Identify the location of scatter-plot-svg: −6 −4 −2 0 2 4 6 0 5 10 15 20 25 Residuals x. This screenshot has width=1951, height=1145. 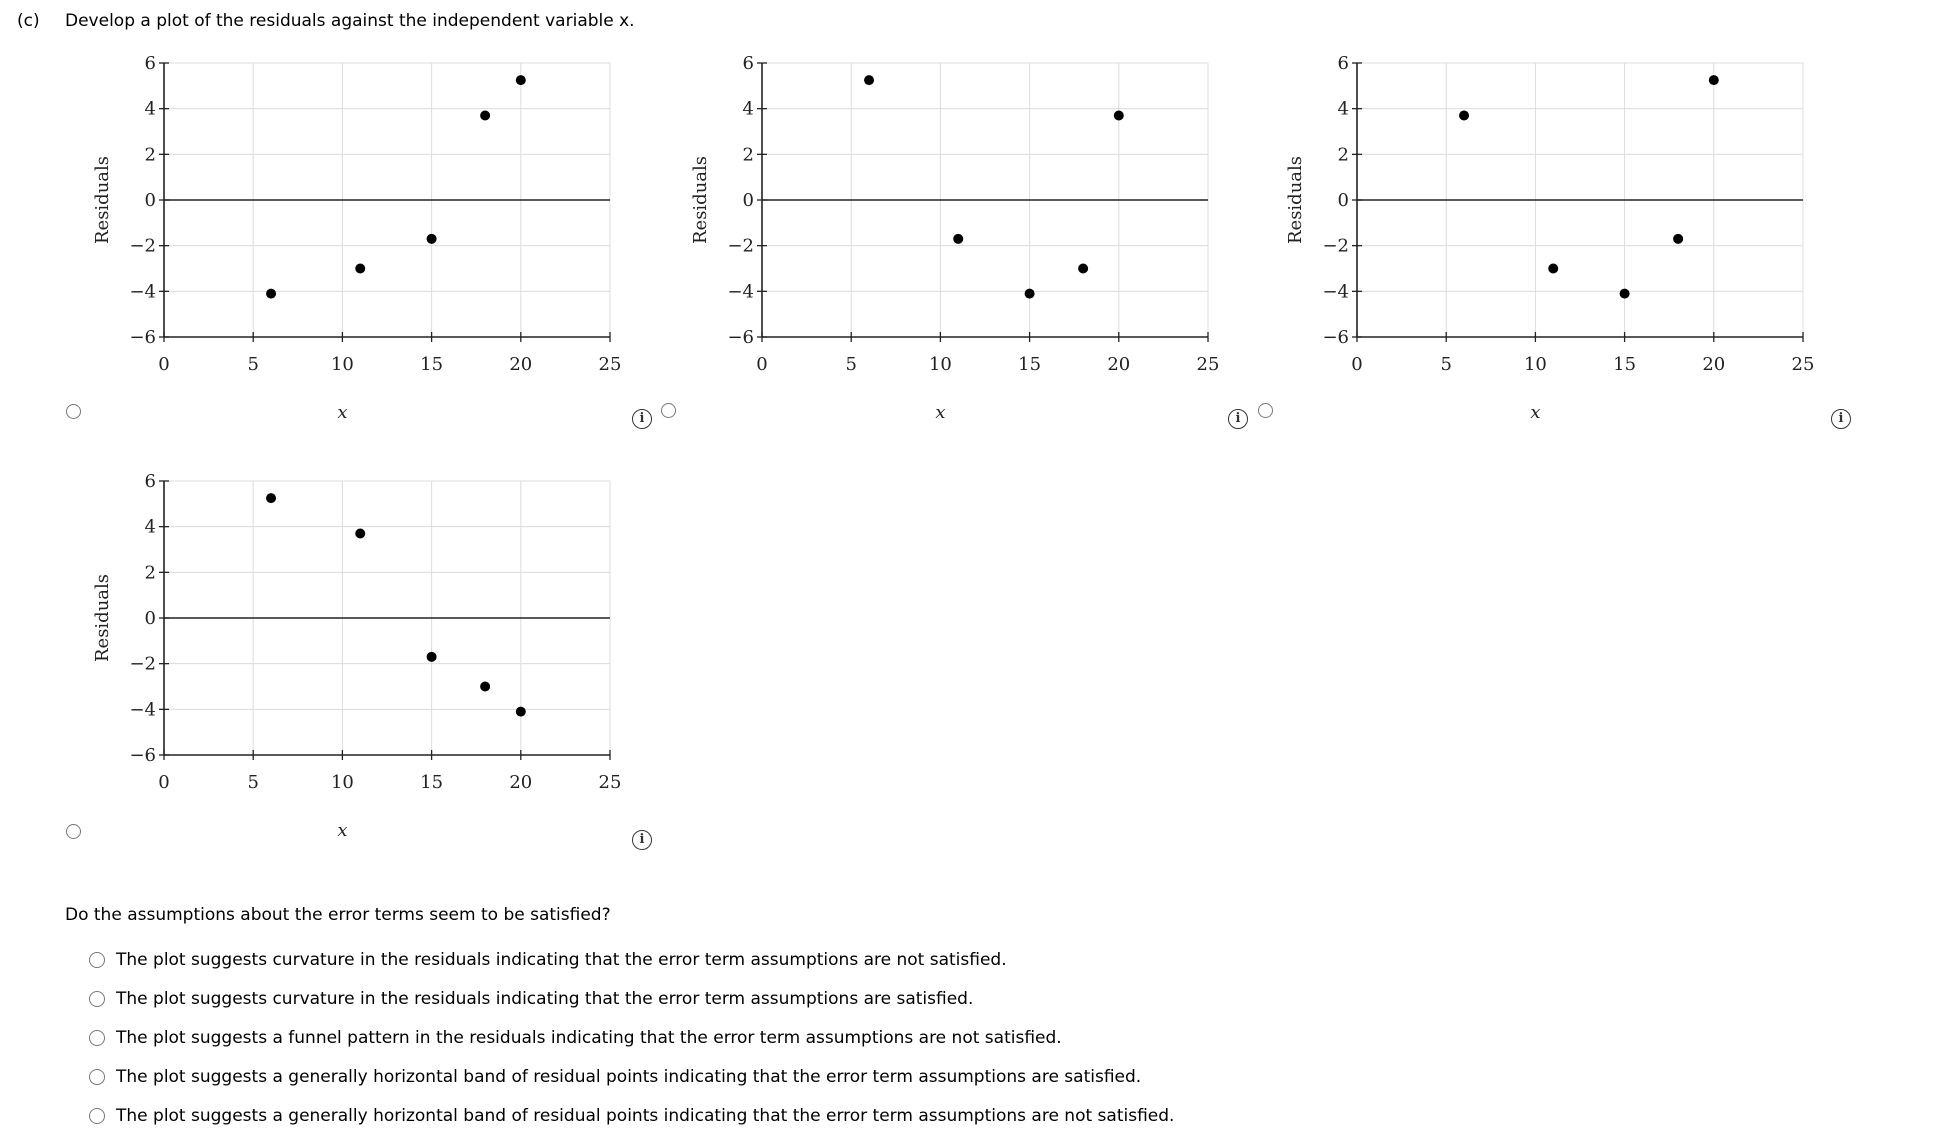
(356, 656).